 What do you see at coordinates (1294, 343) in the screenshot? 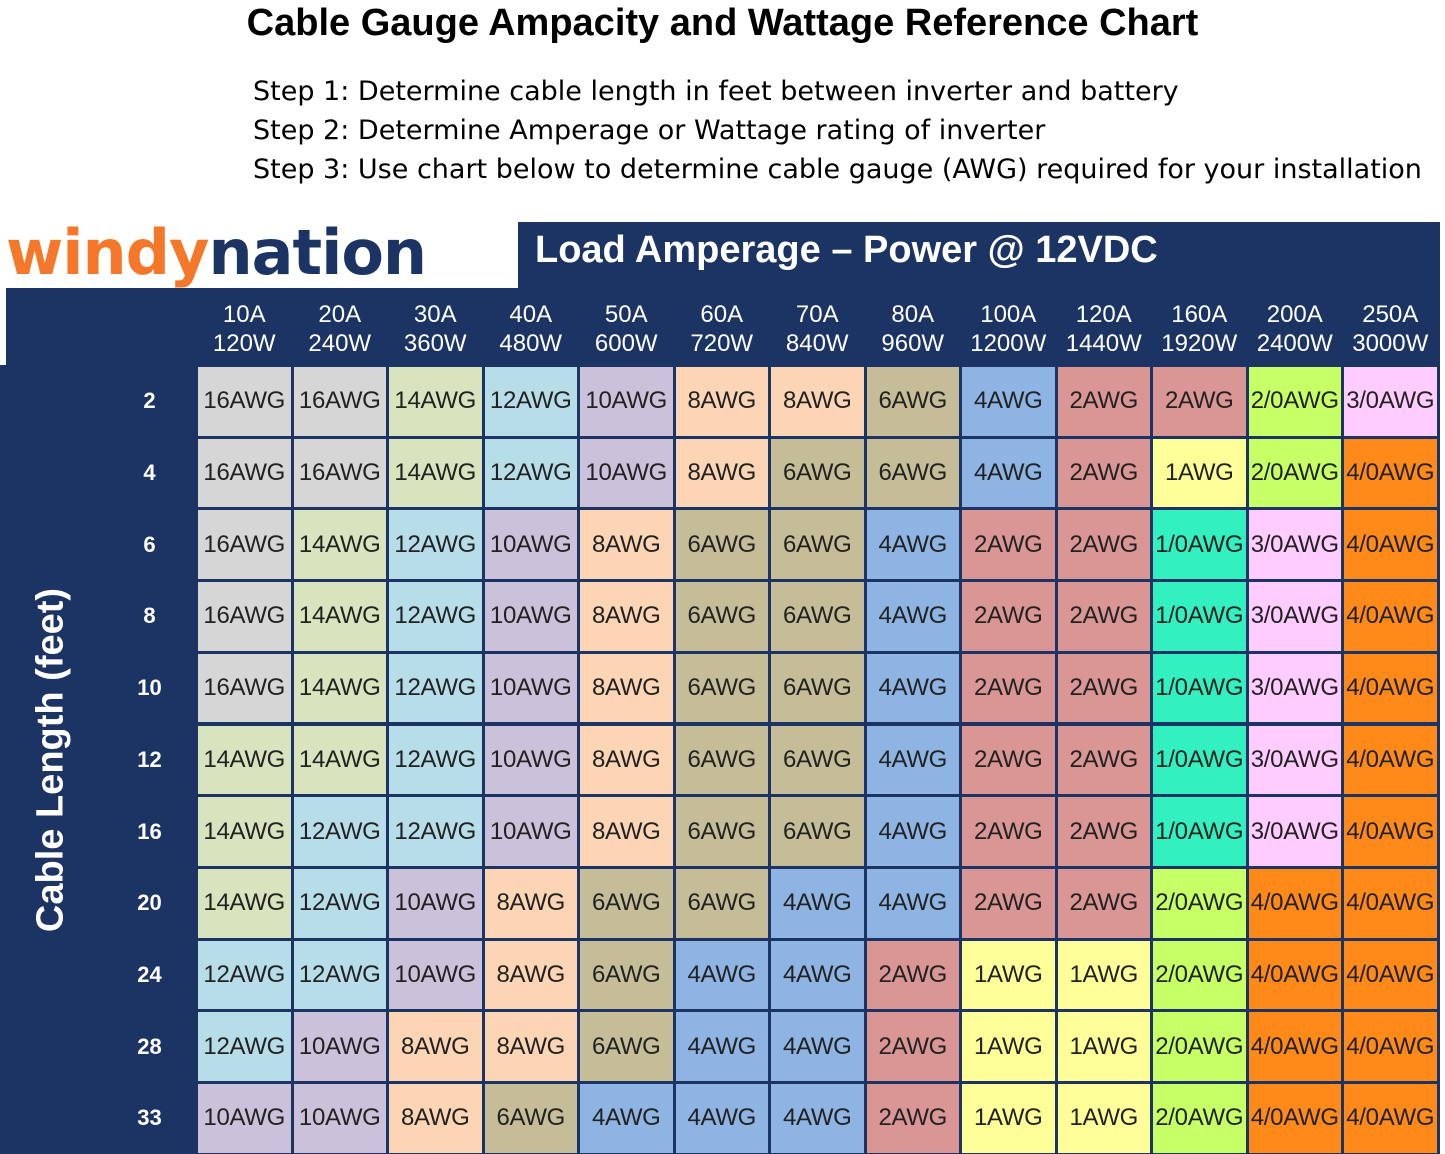
I see `column-watts: 2400W` at bounding box center [1294, 343].